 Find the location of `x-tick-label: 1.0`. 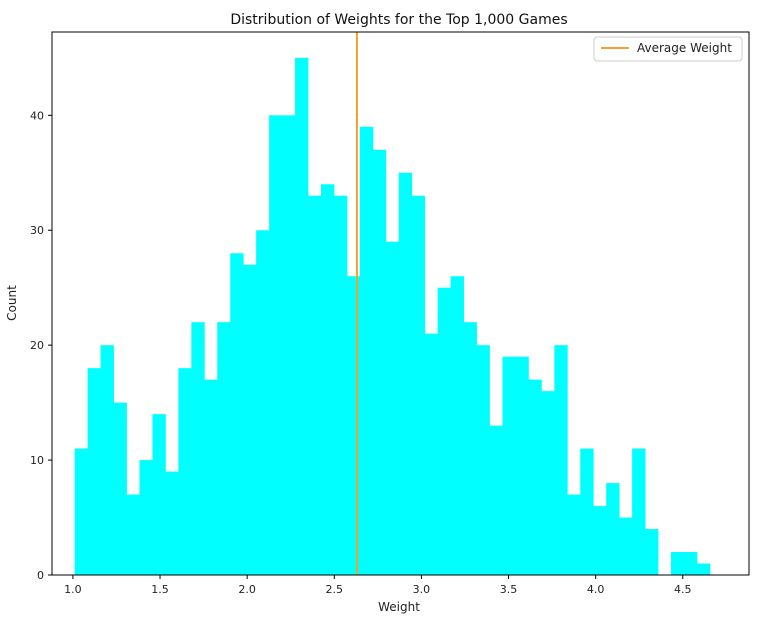

x-tick-label: 1.0 is located at coordinates (73, 589).